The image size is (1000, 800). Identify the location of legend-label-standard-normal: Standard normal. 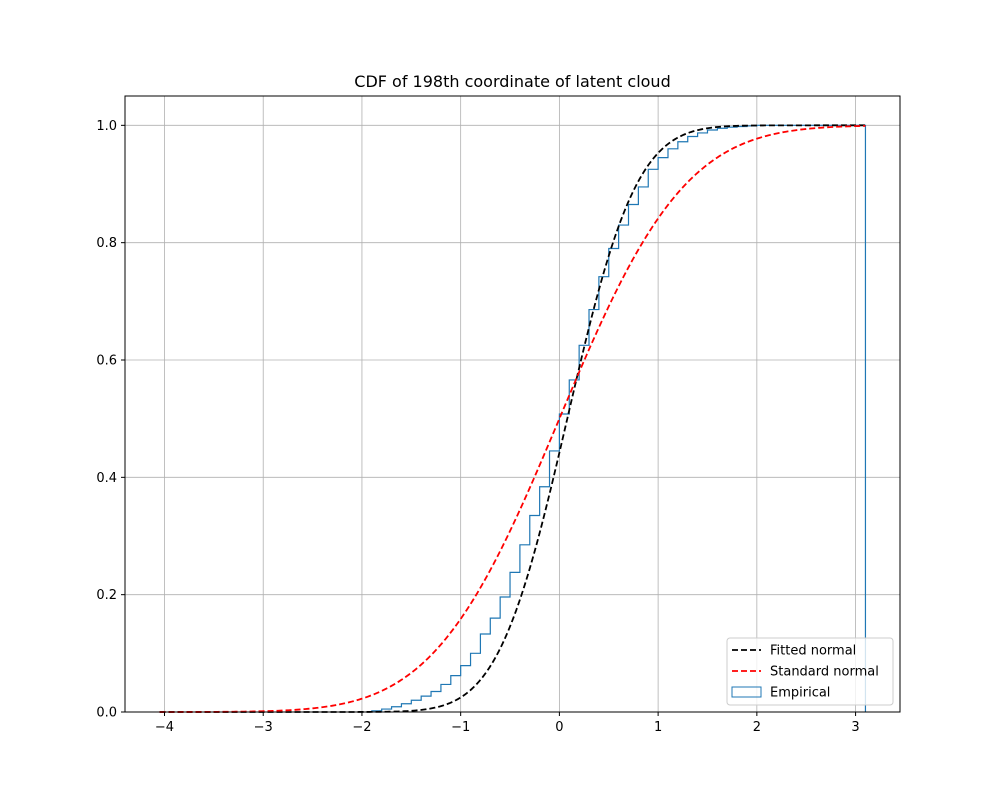
(824, 672).